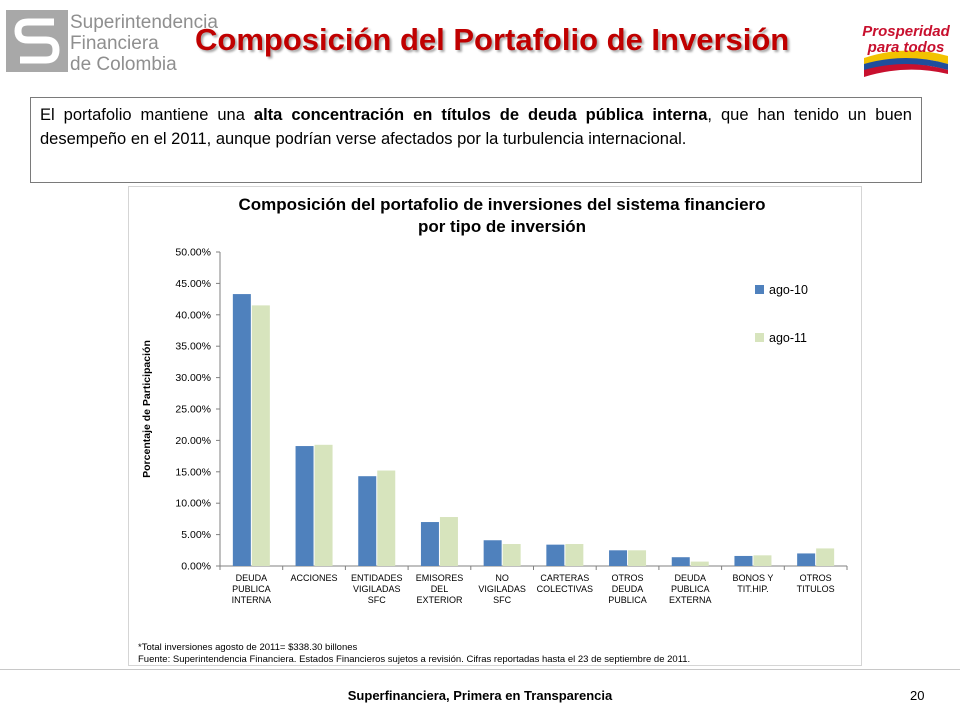 The width and height of the screenshot is (960, 720). Describe the element at coordinates (144, 22) in the screenshot. I see `org-line: Superintendencia` at that location.